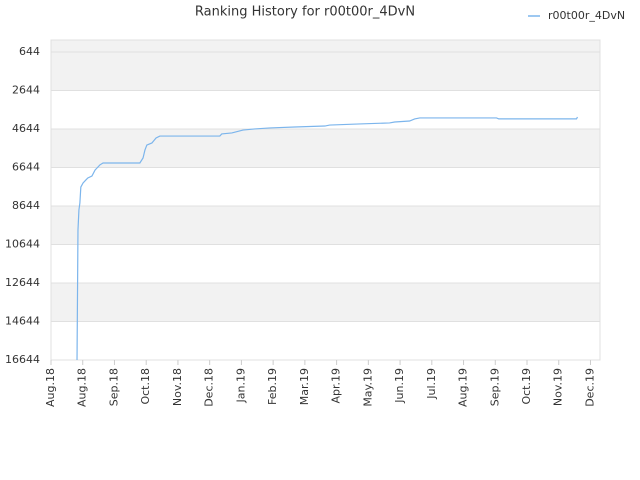 The height and width of the screenshot is (480, 640). What do you see at coordinates (22, 320) in the screenshot?
I see `y-tick-label: 14644` at bounding box center [22, 320].